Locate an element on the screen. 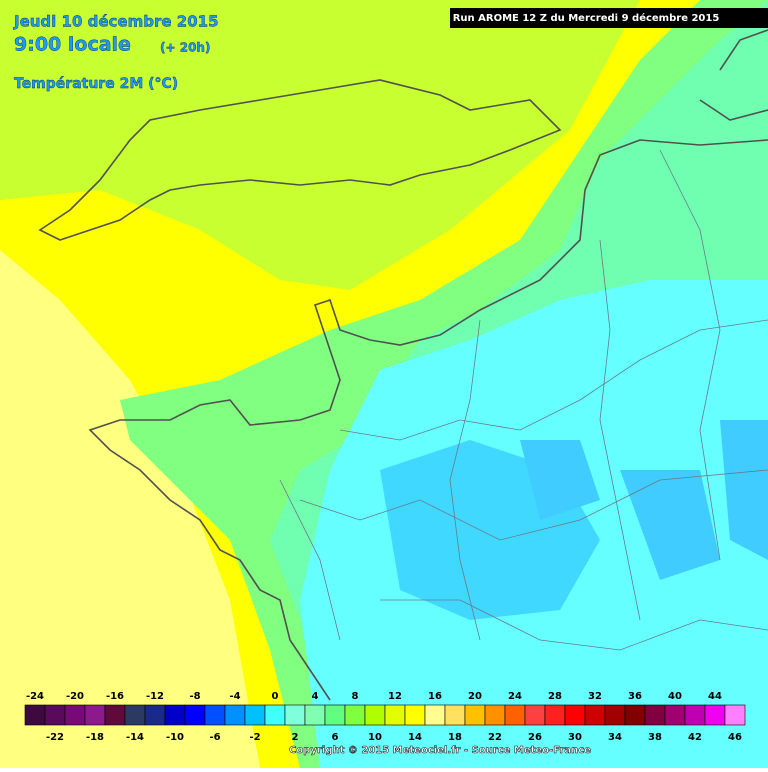 Image resolution: width=768 pixels, height=772 pixels. legend-label: 6 is located at coordinates (335, 737).